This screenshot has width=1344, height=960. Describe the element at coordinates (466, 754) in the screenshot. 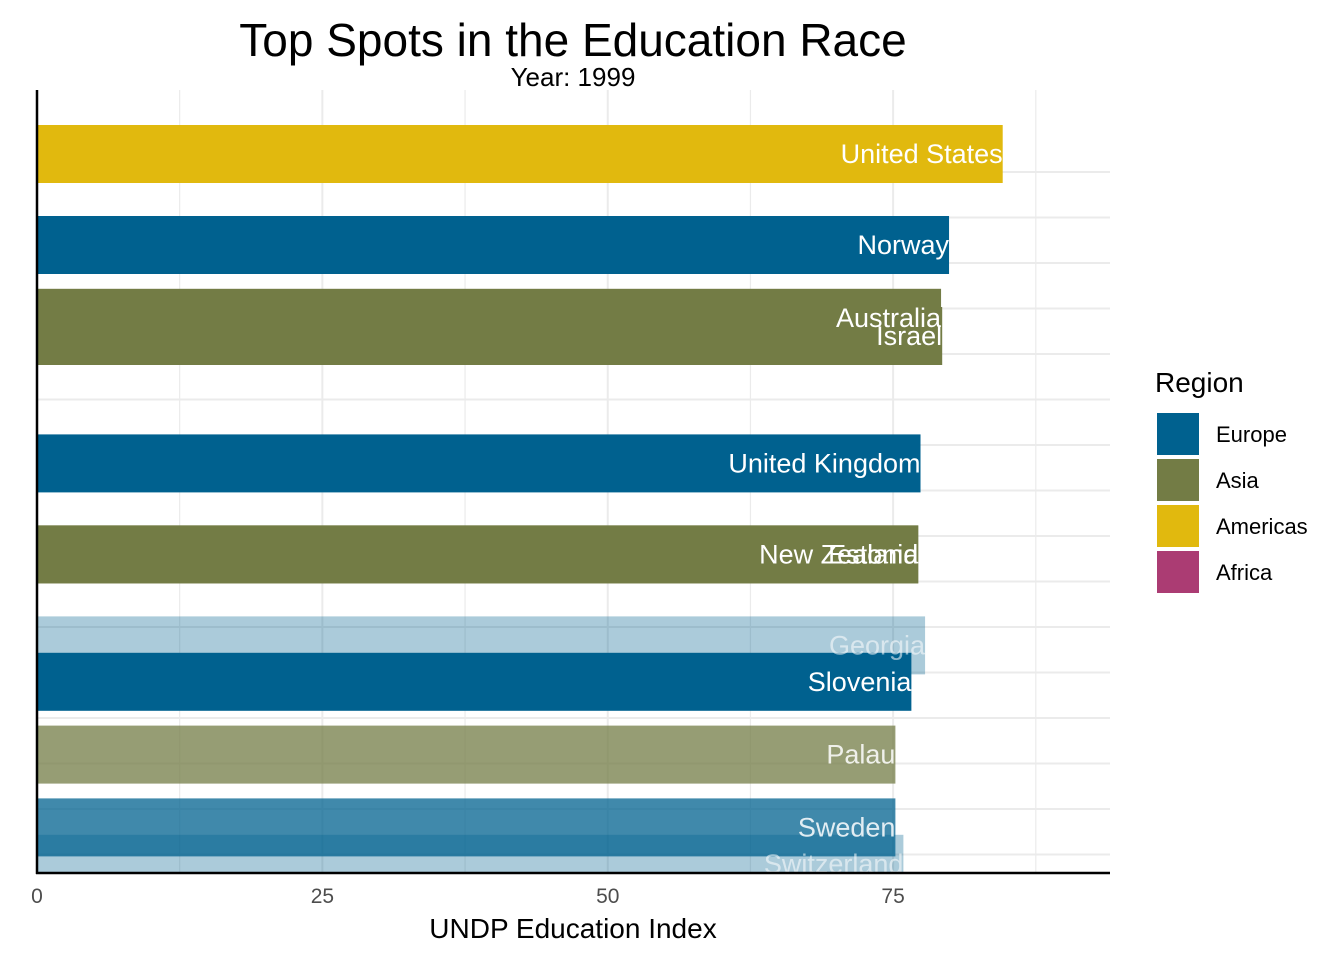

I see `bar-palau` at that location.